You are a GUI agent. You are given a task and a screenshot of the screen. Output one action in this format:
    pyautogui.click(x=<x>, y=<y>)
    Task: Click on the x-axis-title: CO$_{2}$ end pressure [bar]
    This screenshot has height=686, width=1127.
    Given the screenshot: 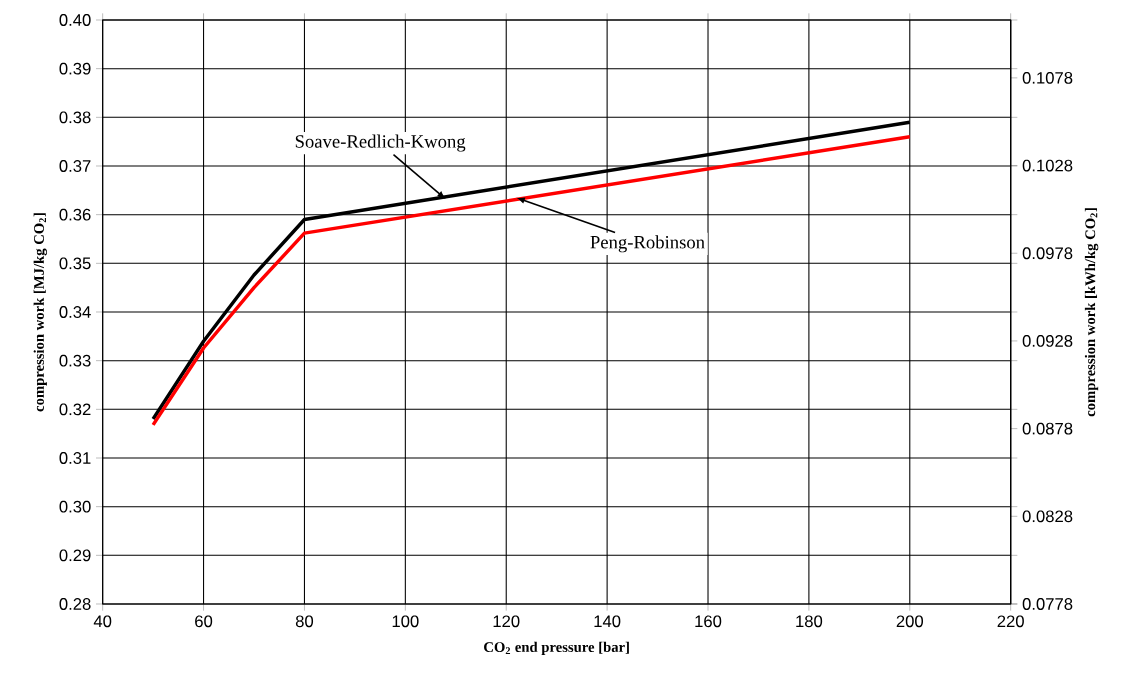 What is the action you would take?
    pyautogui.click(x=556, y=648)
    